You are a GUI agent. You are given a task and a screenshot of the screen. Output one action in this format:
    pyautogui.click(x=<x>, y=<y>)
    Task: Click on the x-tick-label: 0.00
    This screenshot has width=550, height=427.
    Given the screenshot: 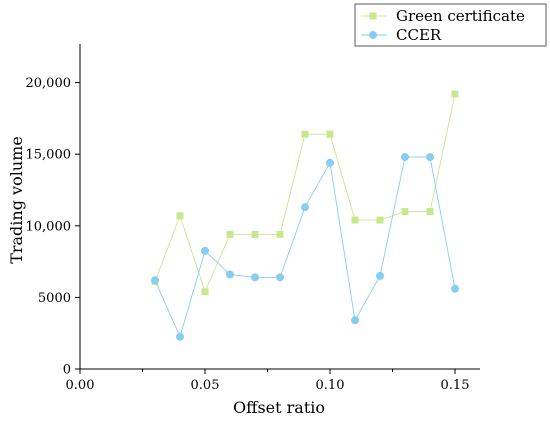 What is the action you would take?
    pyautogui.click(x=80, y=385)
    